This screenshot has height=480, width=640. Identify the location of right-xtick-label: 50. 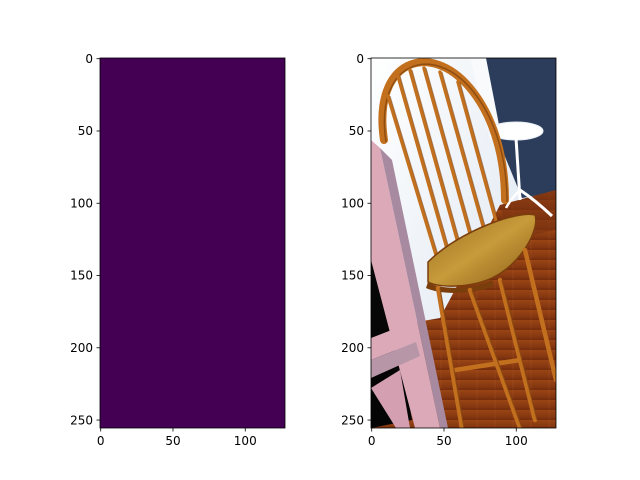
(443, 441).